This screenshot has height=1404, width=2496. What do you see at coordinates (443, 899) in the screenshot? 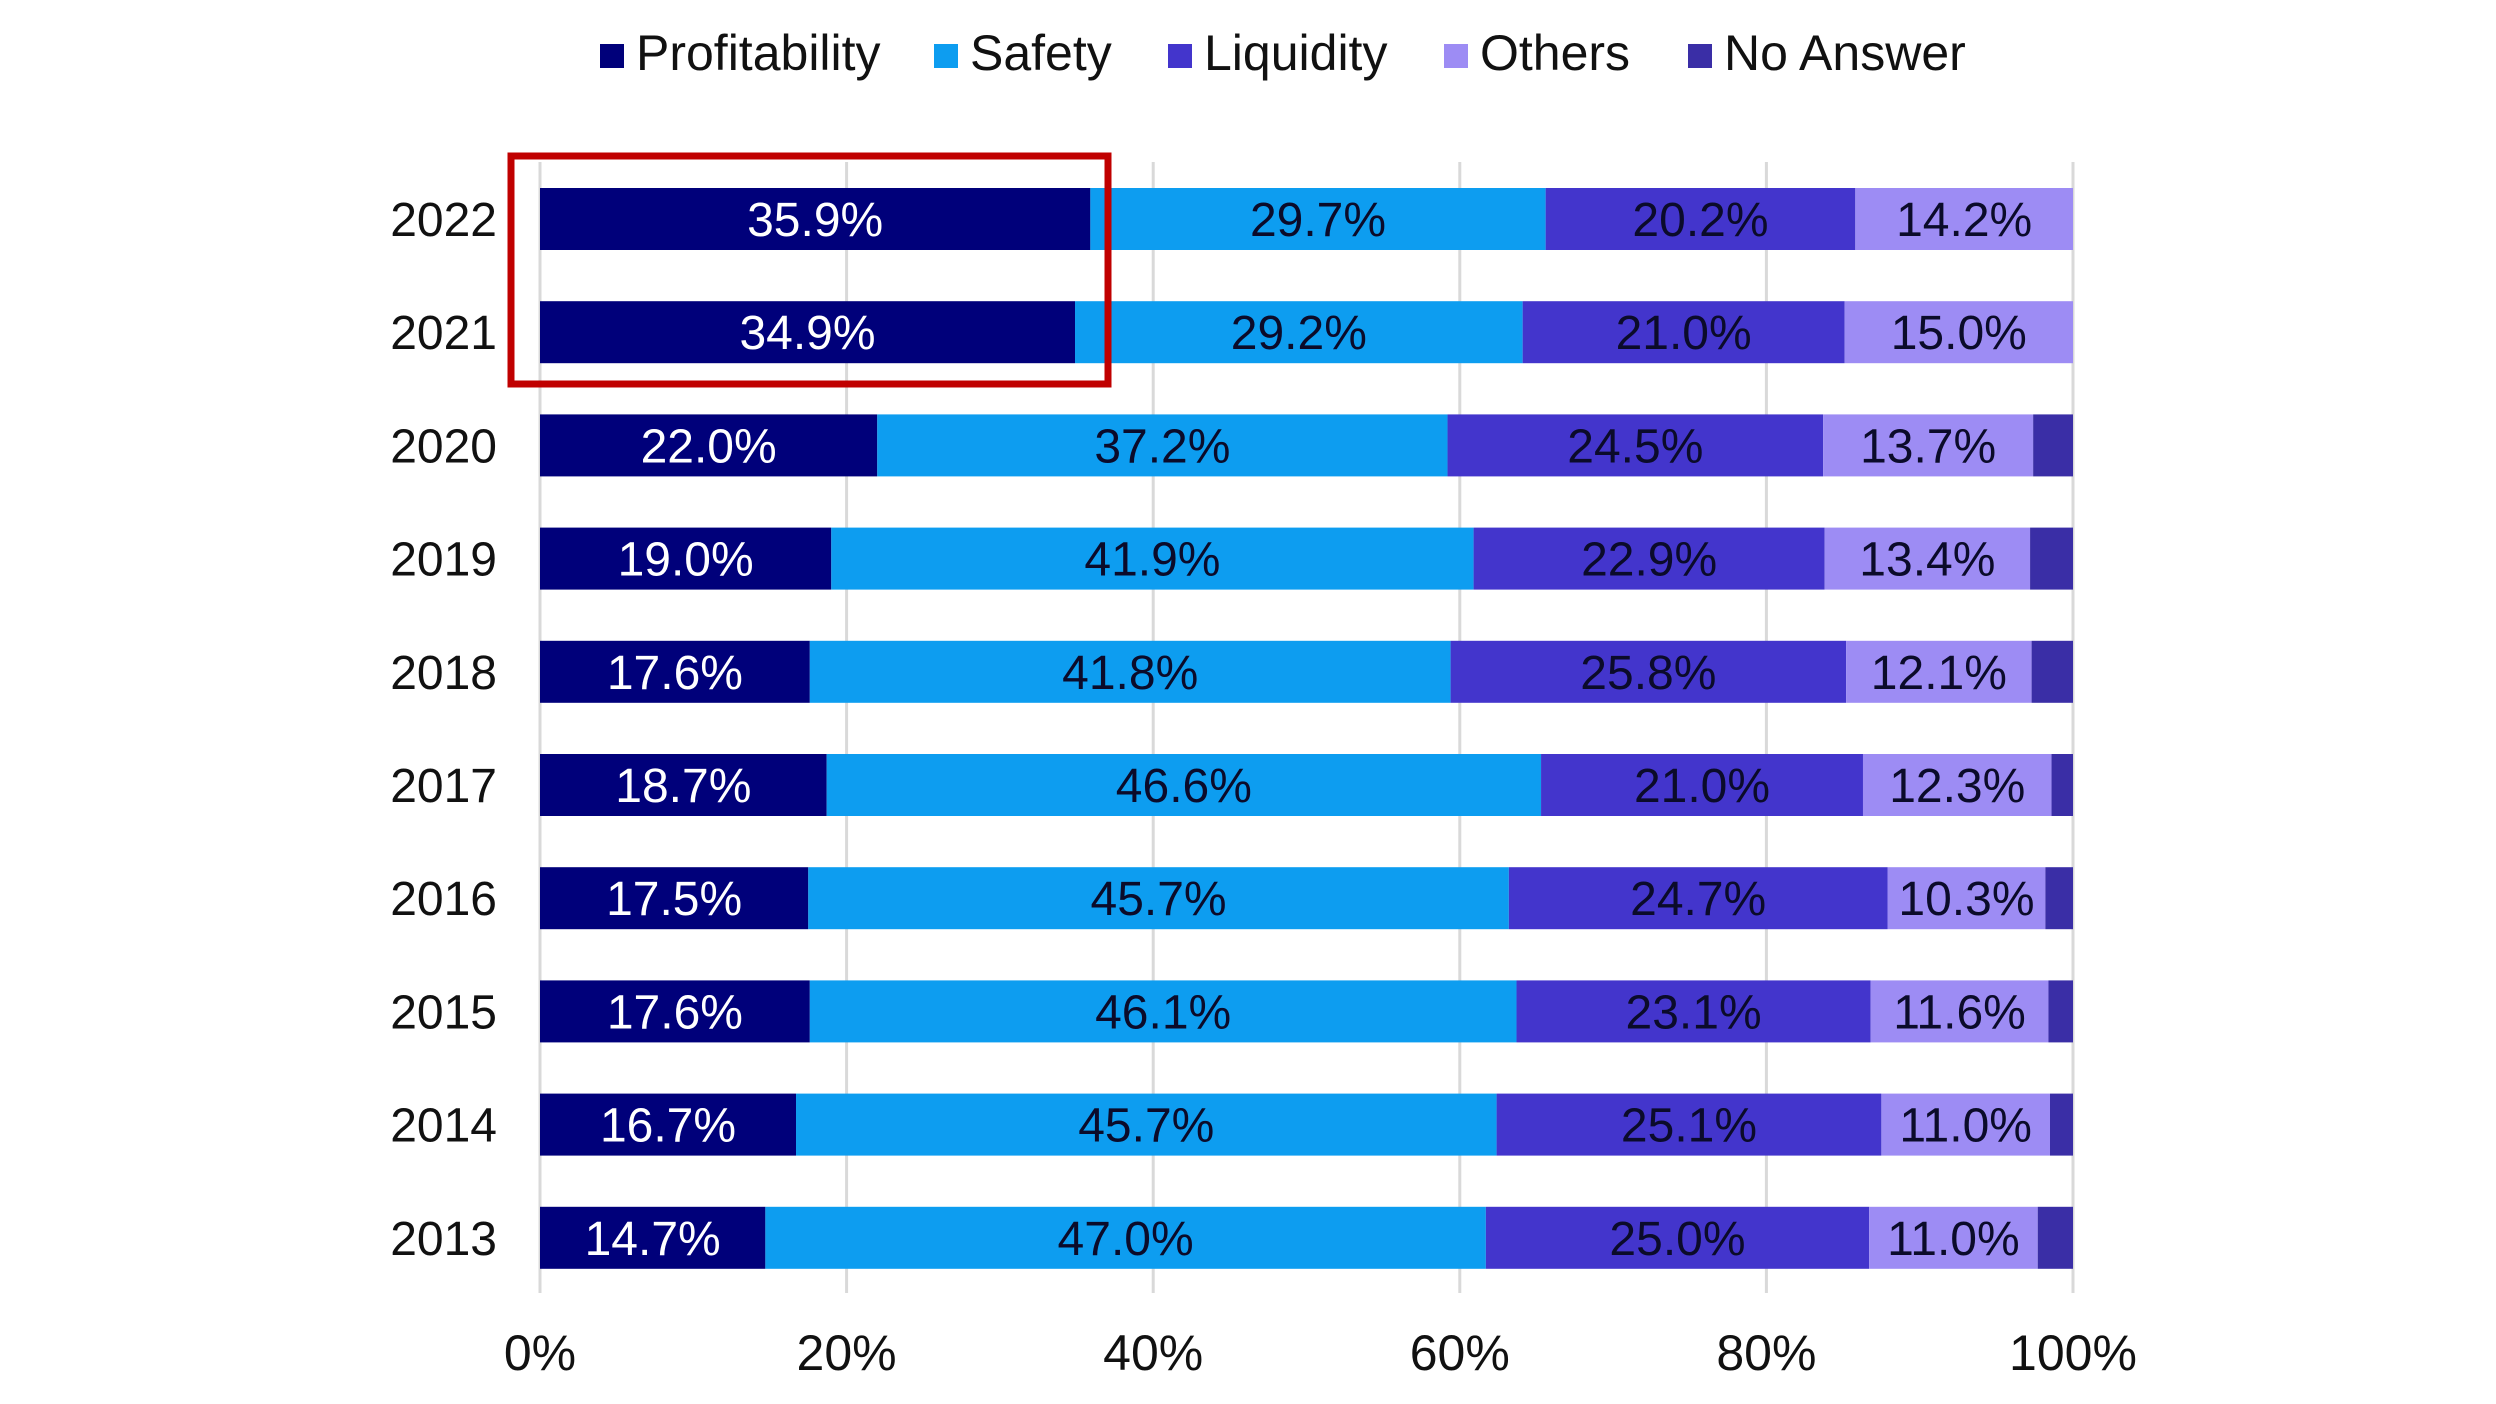
I see `category-label: 2016` at bounding box center [443, 899].